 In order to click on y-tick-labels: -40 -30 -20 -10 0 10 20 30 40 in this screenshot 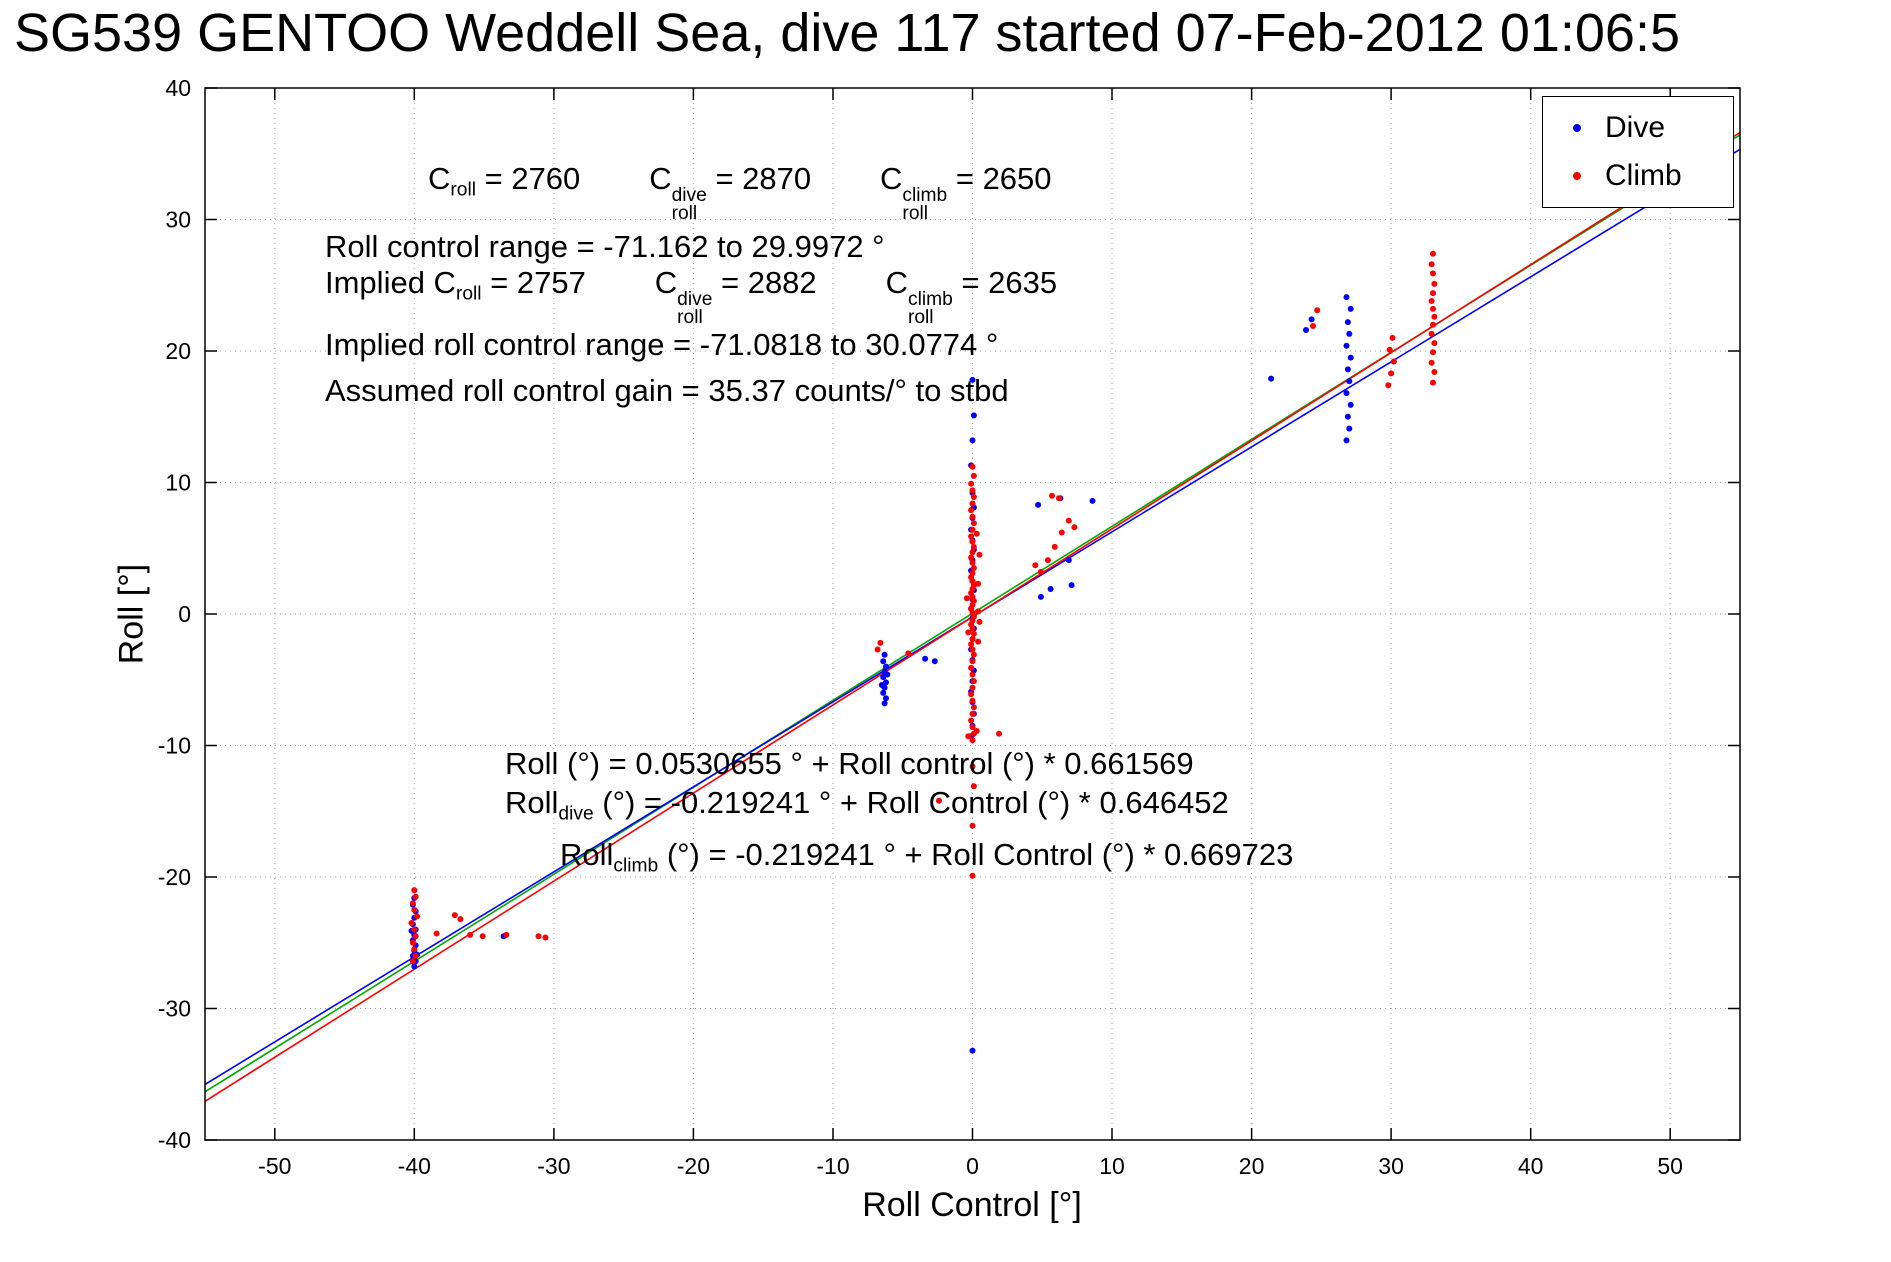, I will do `click(174, 614)`.